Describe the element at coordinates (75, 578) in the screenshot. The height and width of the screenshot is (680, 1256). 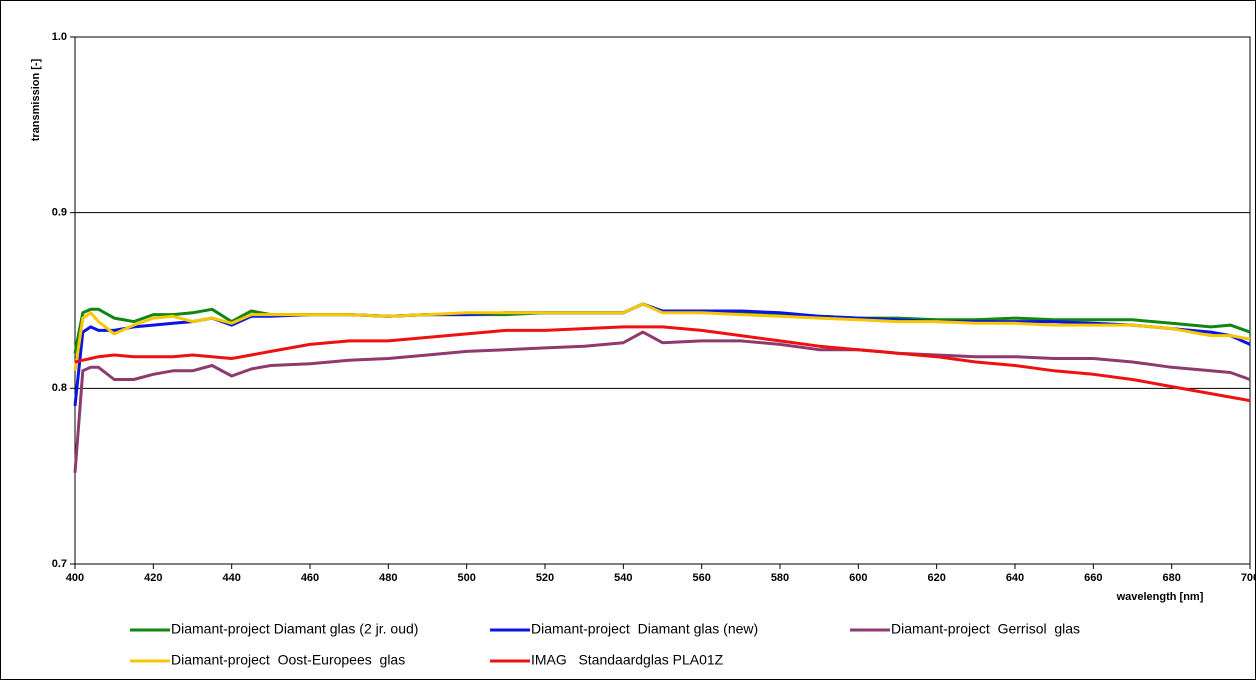
I see `x-tick-label: 400` at that location.